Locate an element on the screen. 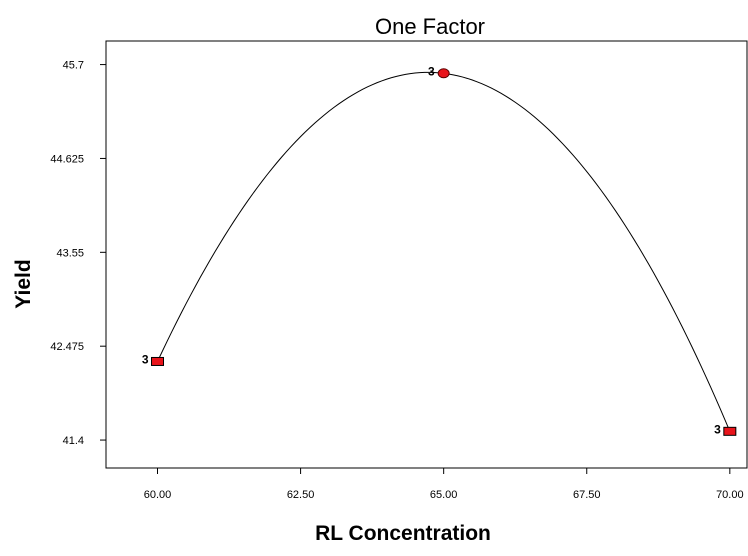 This screenshot has height=556, width=748. y-axis: 41.4 42.475 43.55 44.625 45.7 is located at coordinates (78, 253).